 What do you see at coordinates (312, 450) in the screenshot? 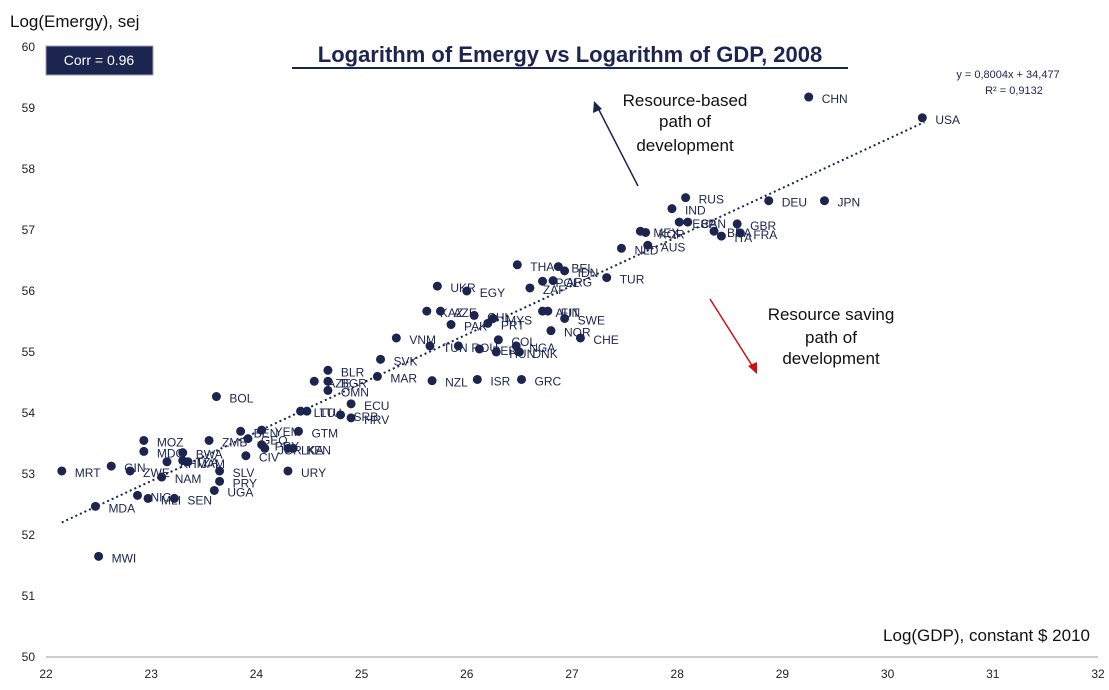
I see `point-label: LKA` at bounding box center [312, 450].